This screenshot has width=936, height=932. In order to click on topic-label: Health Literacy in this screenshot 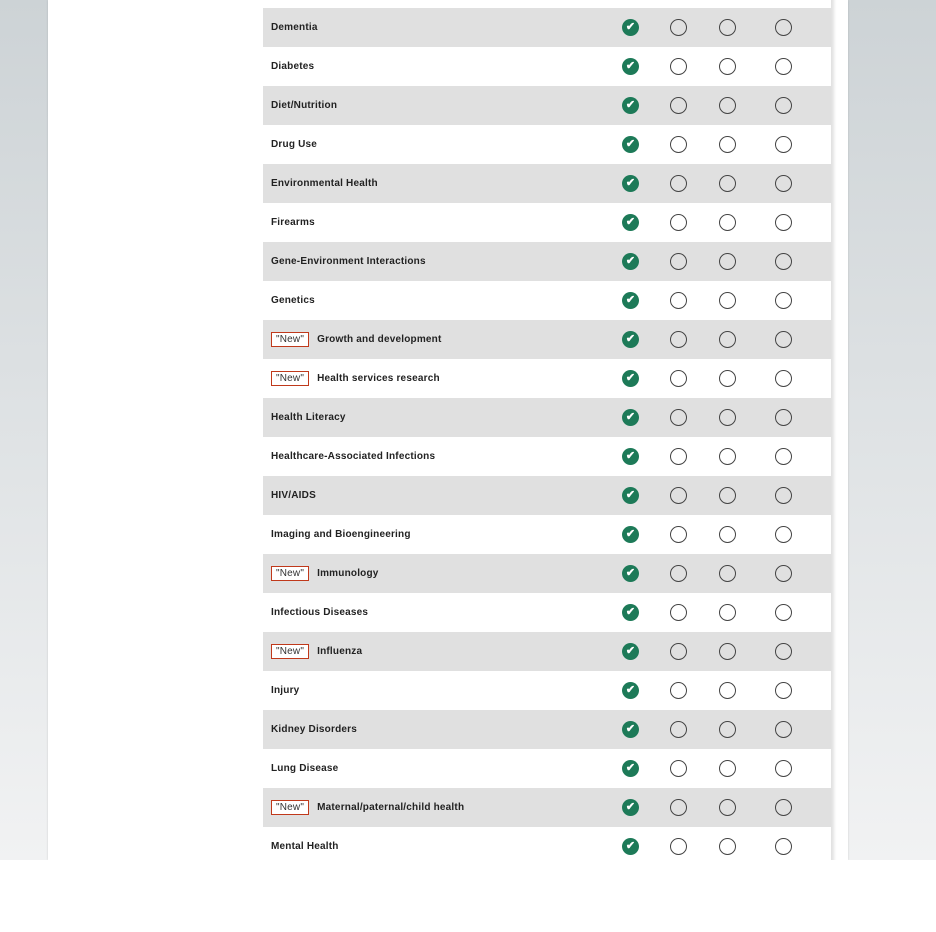, I will do `click(308, 417)`.